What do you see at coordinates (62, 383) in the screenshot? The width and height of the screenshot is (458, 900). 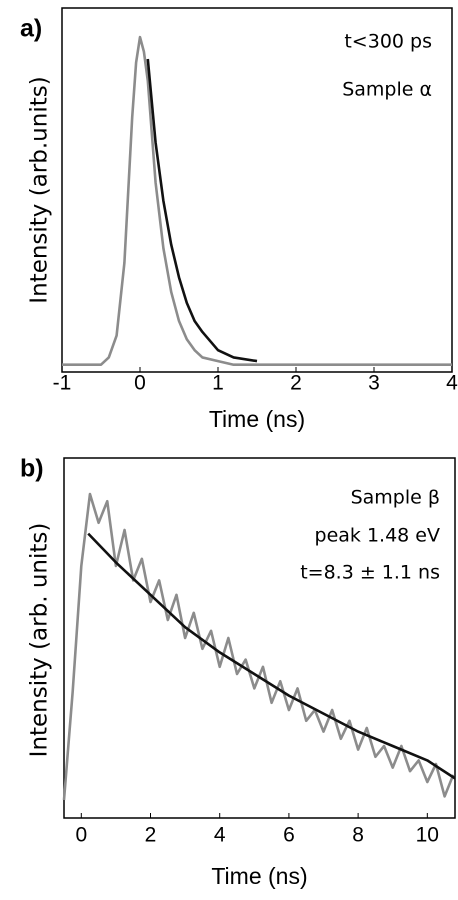 I see `x-tick-label: -1` at bounding box center [62, 383].